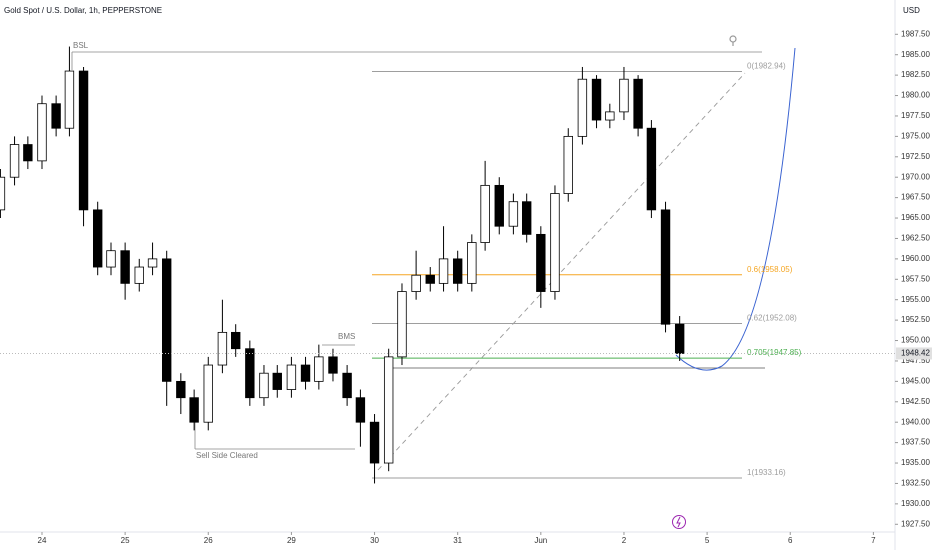  Describe the element at coordinates (915, 523) in the screenshot. I see `y-tick-label: 1927.50` at that location.